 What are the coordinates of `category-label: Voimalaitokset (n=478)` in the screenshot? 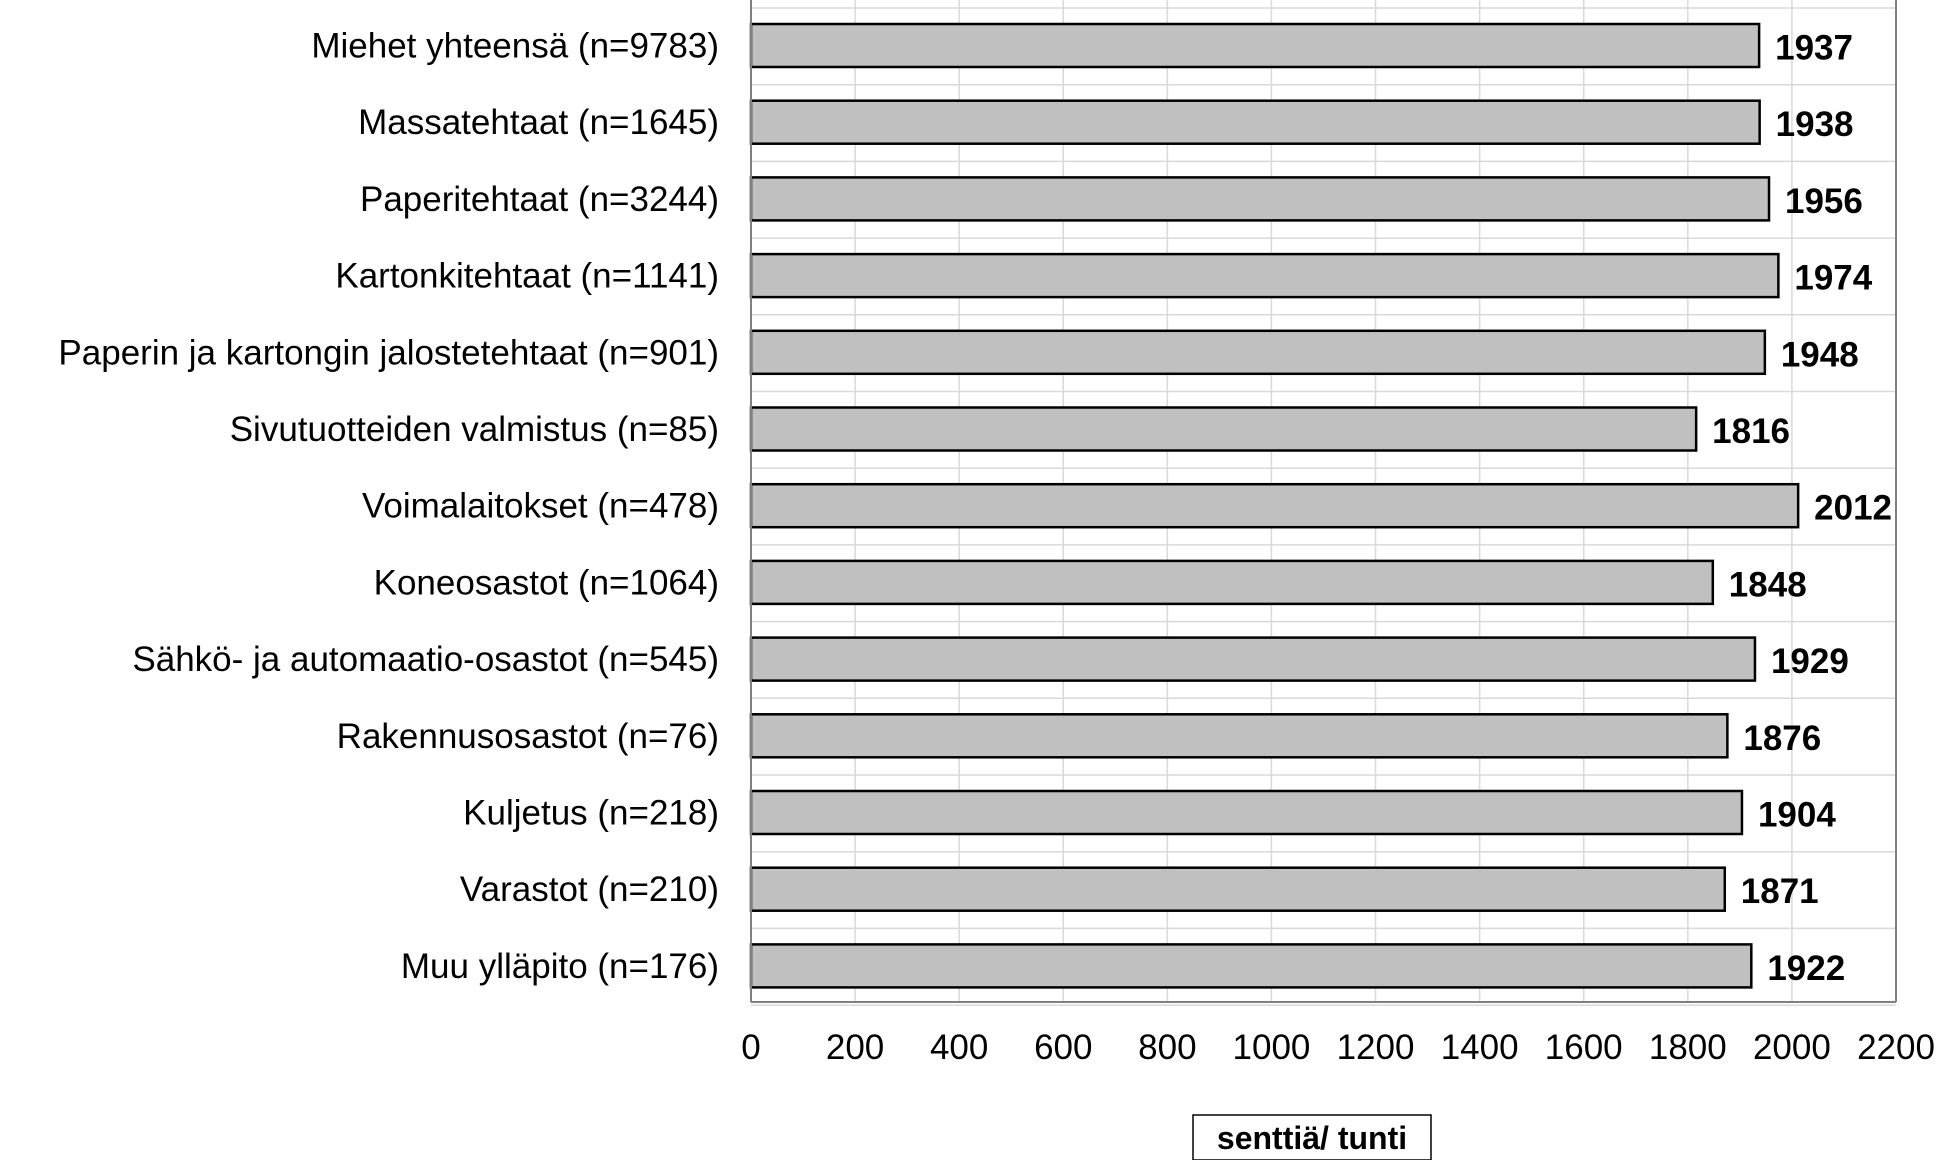 It's located at (540, 506).